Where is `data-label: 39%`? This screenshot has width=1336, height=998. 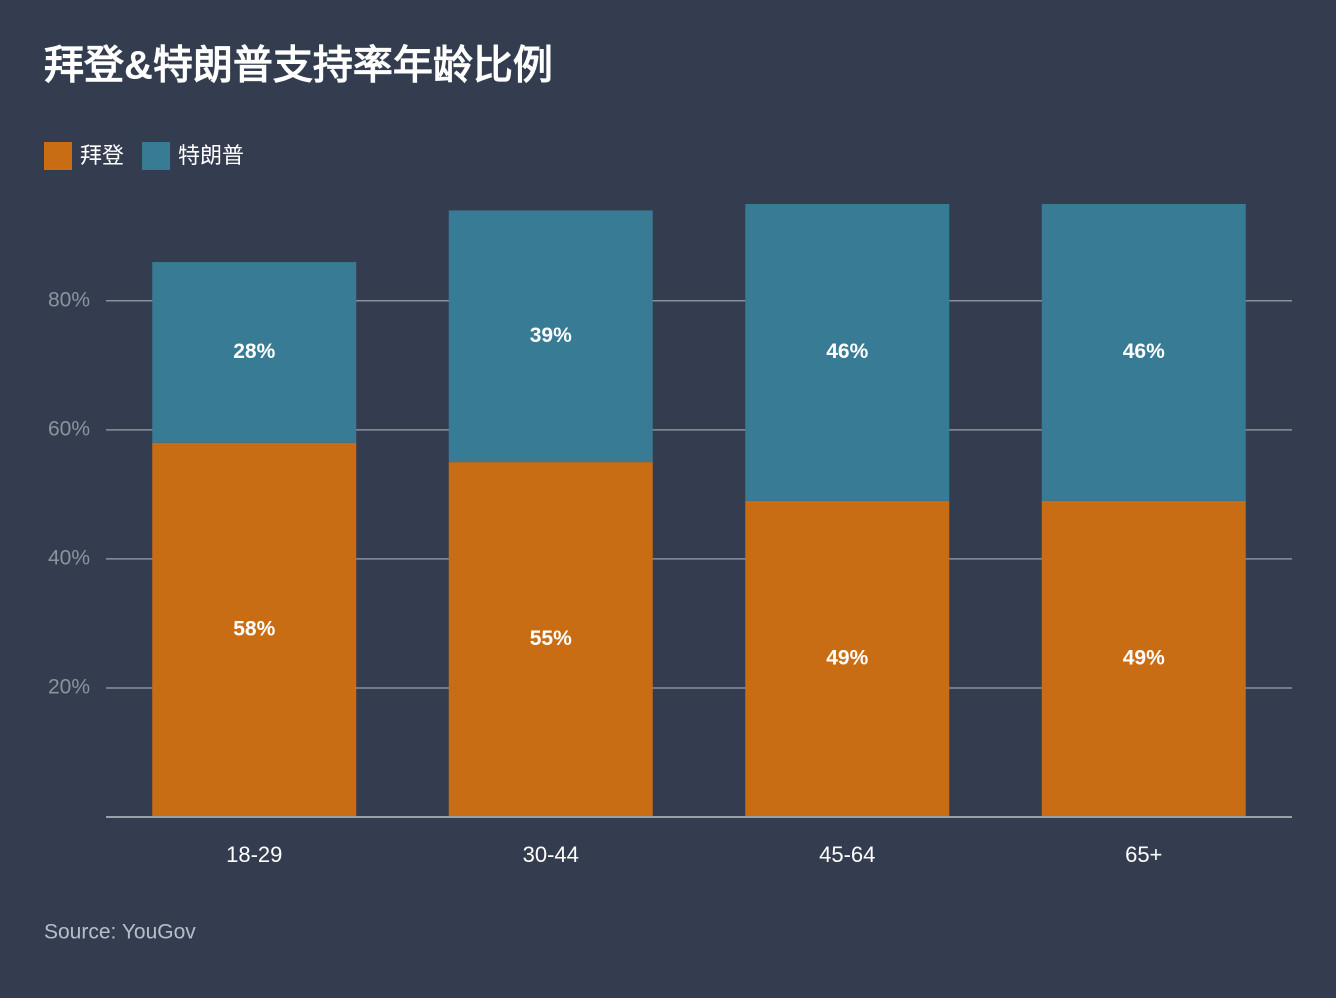 data-label: 39% is located at coordinates (551, 335).